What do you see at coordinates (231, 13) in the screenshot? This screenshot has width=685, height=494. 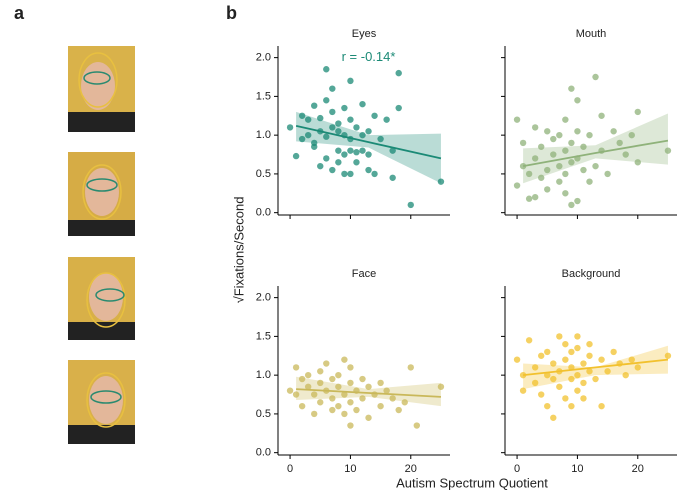 I see `panel-label: b` at bounding box center [231, 13].